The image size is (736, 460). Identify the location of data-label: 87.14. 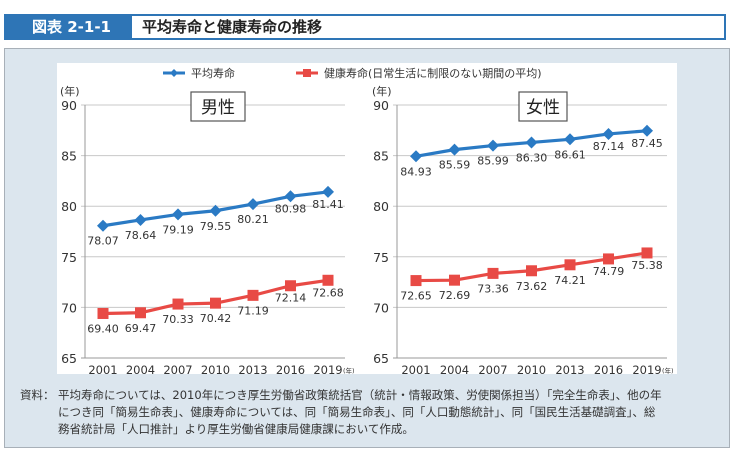
(609, 146).